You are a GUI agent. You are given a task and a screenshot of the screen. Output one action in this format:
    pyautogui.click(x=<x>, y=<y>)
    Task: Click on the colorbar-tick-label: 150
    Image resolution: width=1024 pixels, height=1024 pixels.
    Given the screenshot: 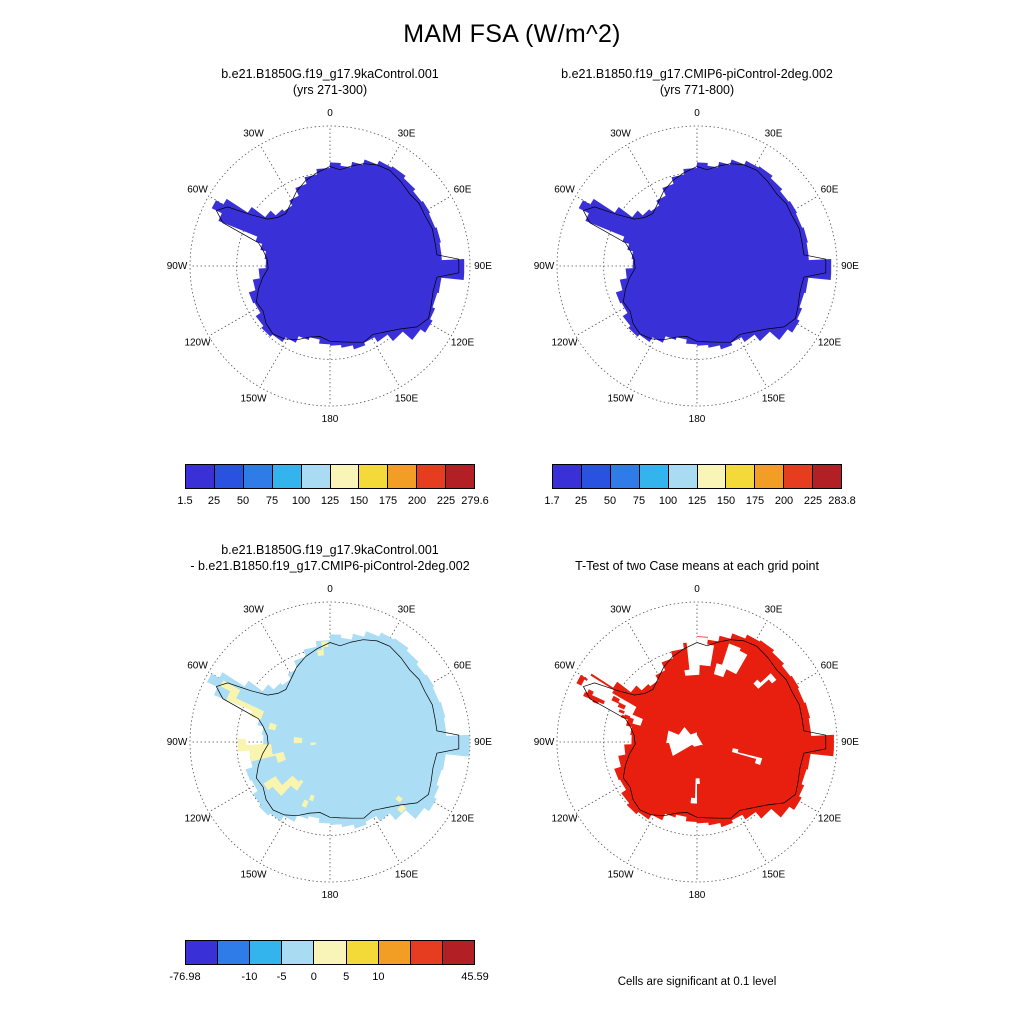 What is the action you would take?
    pyautogui.click(x=726, y=501)
    